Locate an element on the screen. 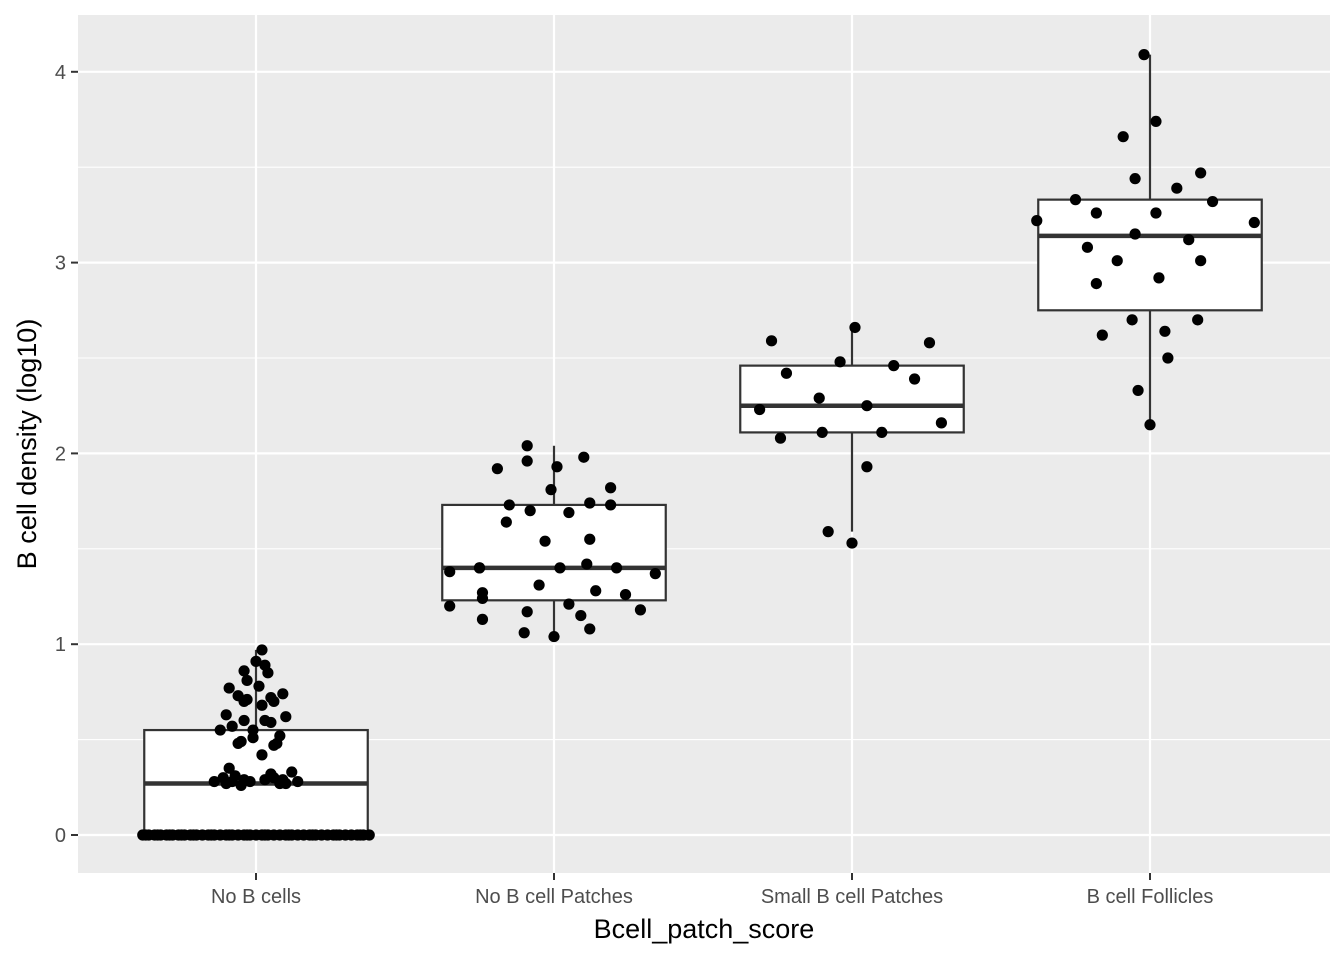  x-tick-label: Small B cell Patches is located at coordinates (852, 897).